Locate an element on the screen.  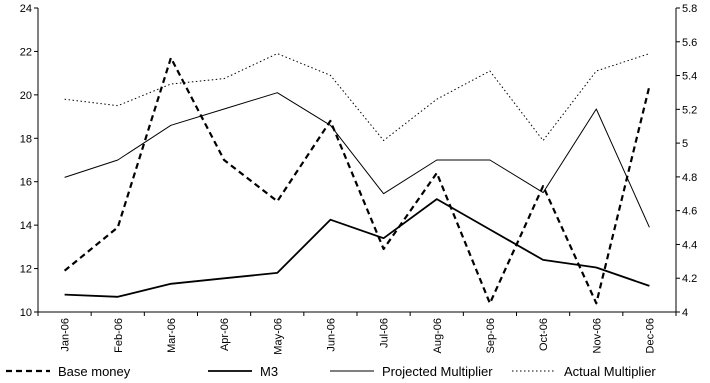
right-tick-label: 4.8 is located at coordinates (689, 178).